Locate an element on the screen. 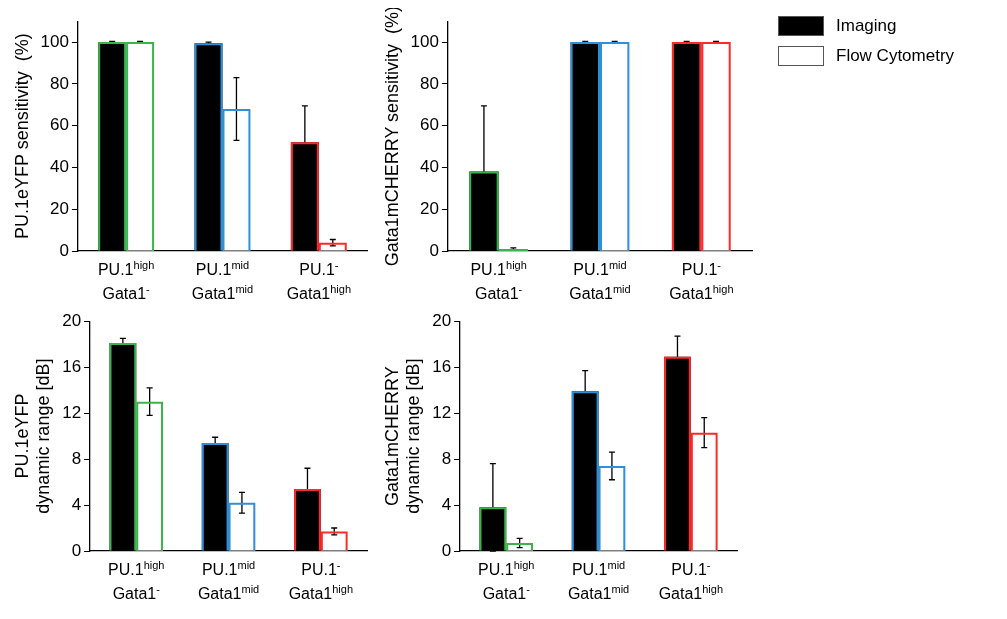 The height and width of the screenshot is (619, 1007). y-axis-title: Gata1mCHERRY dynamic range [dB] is located at coordinates (402, 436).